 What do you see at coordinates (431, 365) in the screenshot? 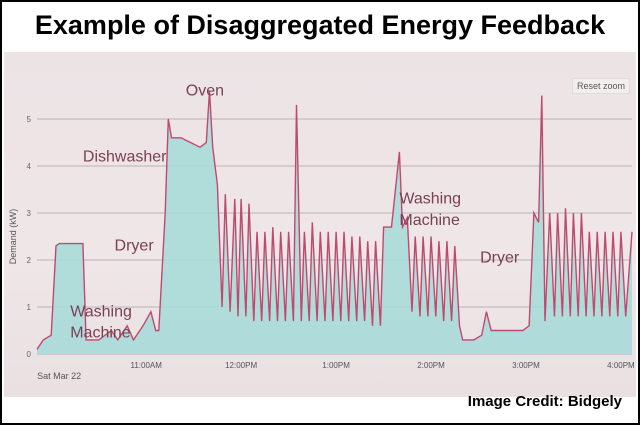
I see `x-tick-label: 2:00PM` at bounding box center [431, 365].